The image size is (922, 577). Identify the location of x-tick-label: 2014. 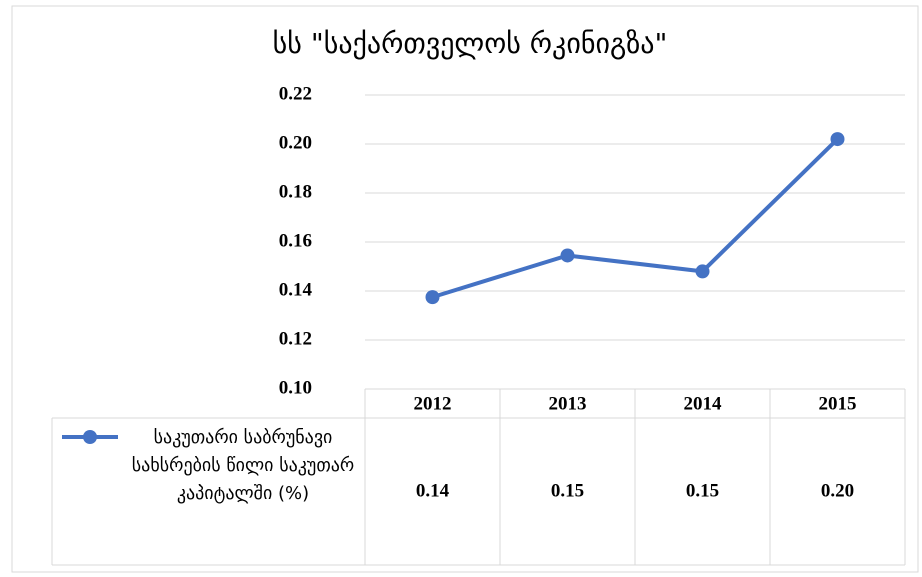
(703, 403).